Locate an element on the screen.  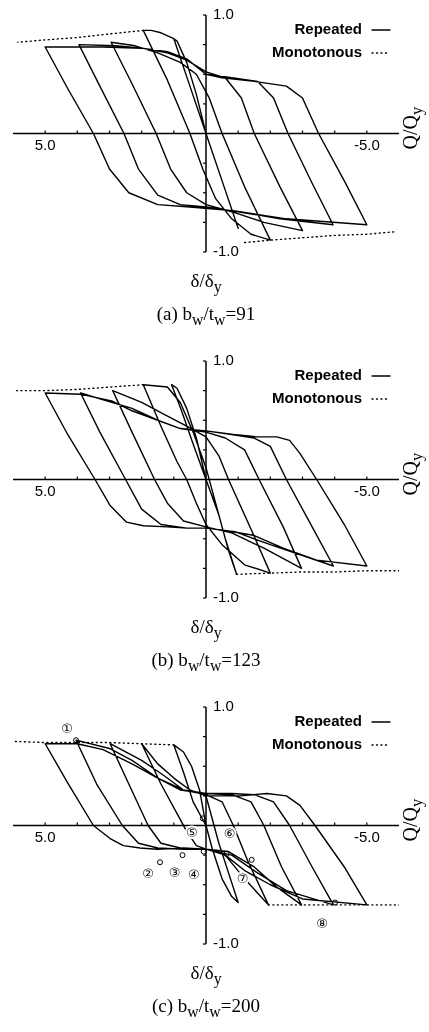
annotation: ④ is located at coordinates (193, 874).